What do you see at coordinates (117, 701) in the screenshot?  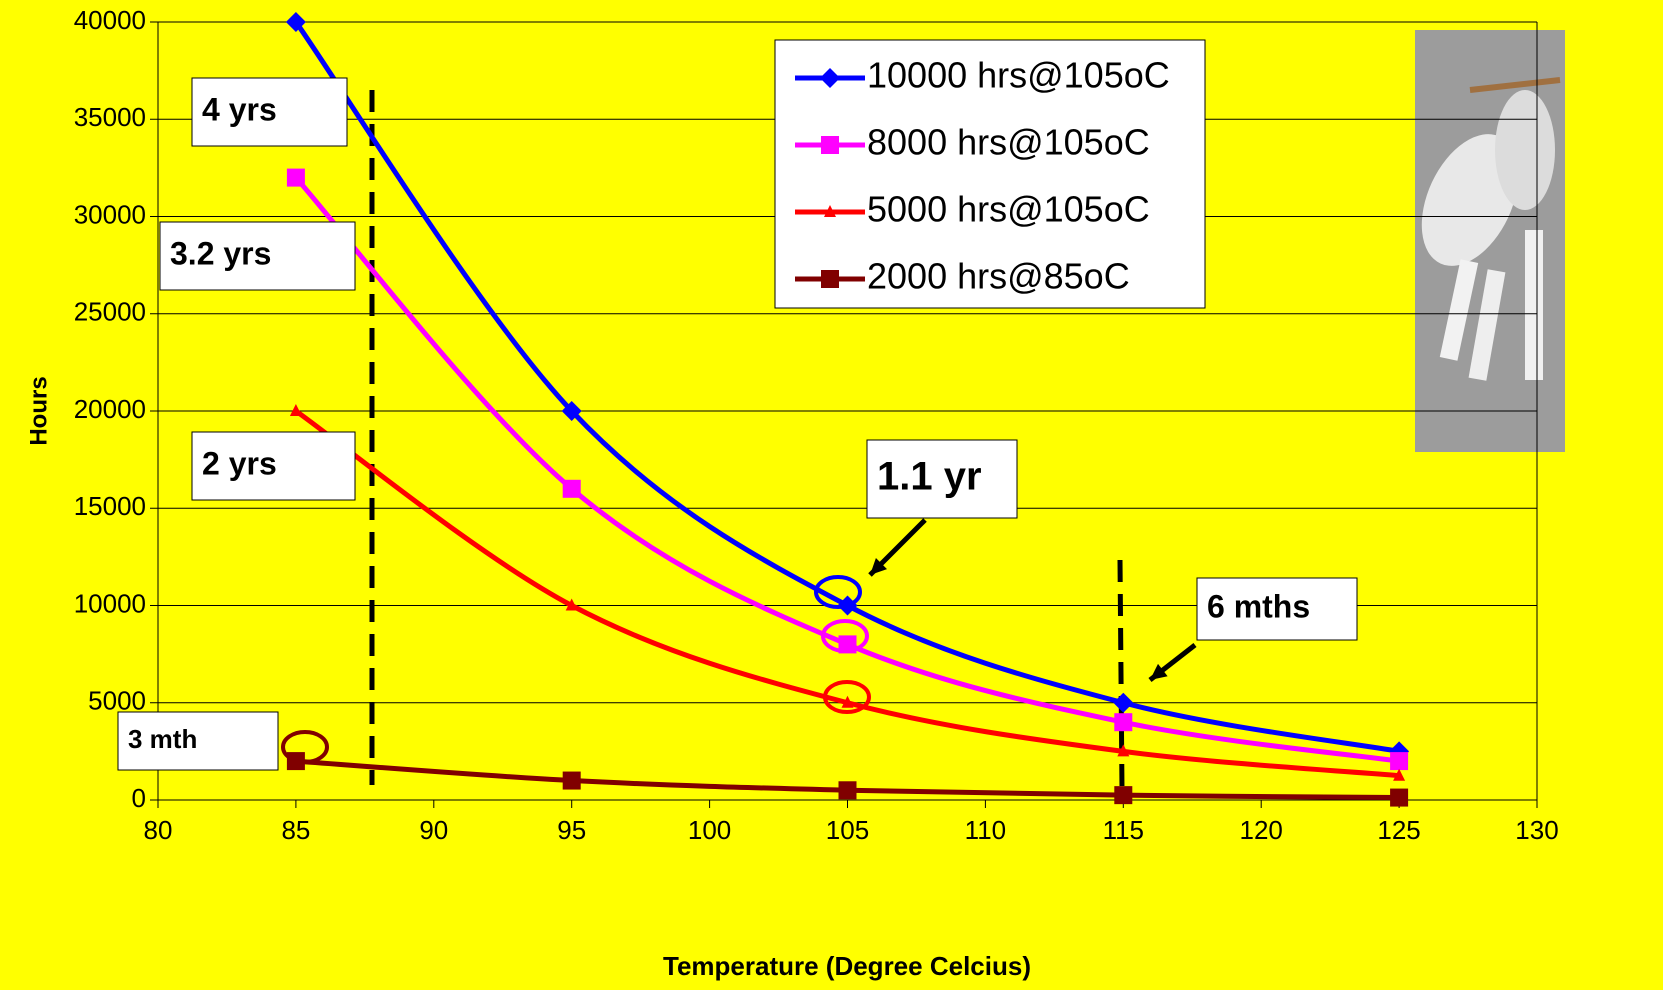 I see `y-tick-label: 5000` at bounding box center [117, 701].